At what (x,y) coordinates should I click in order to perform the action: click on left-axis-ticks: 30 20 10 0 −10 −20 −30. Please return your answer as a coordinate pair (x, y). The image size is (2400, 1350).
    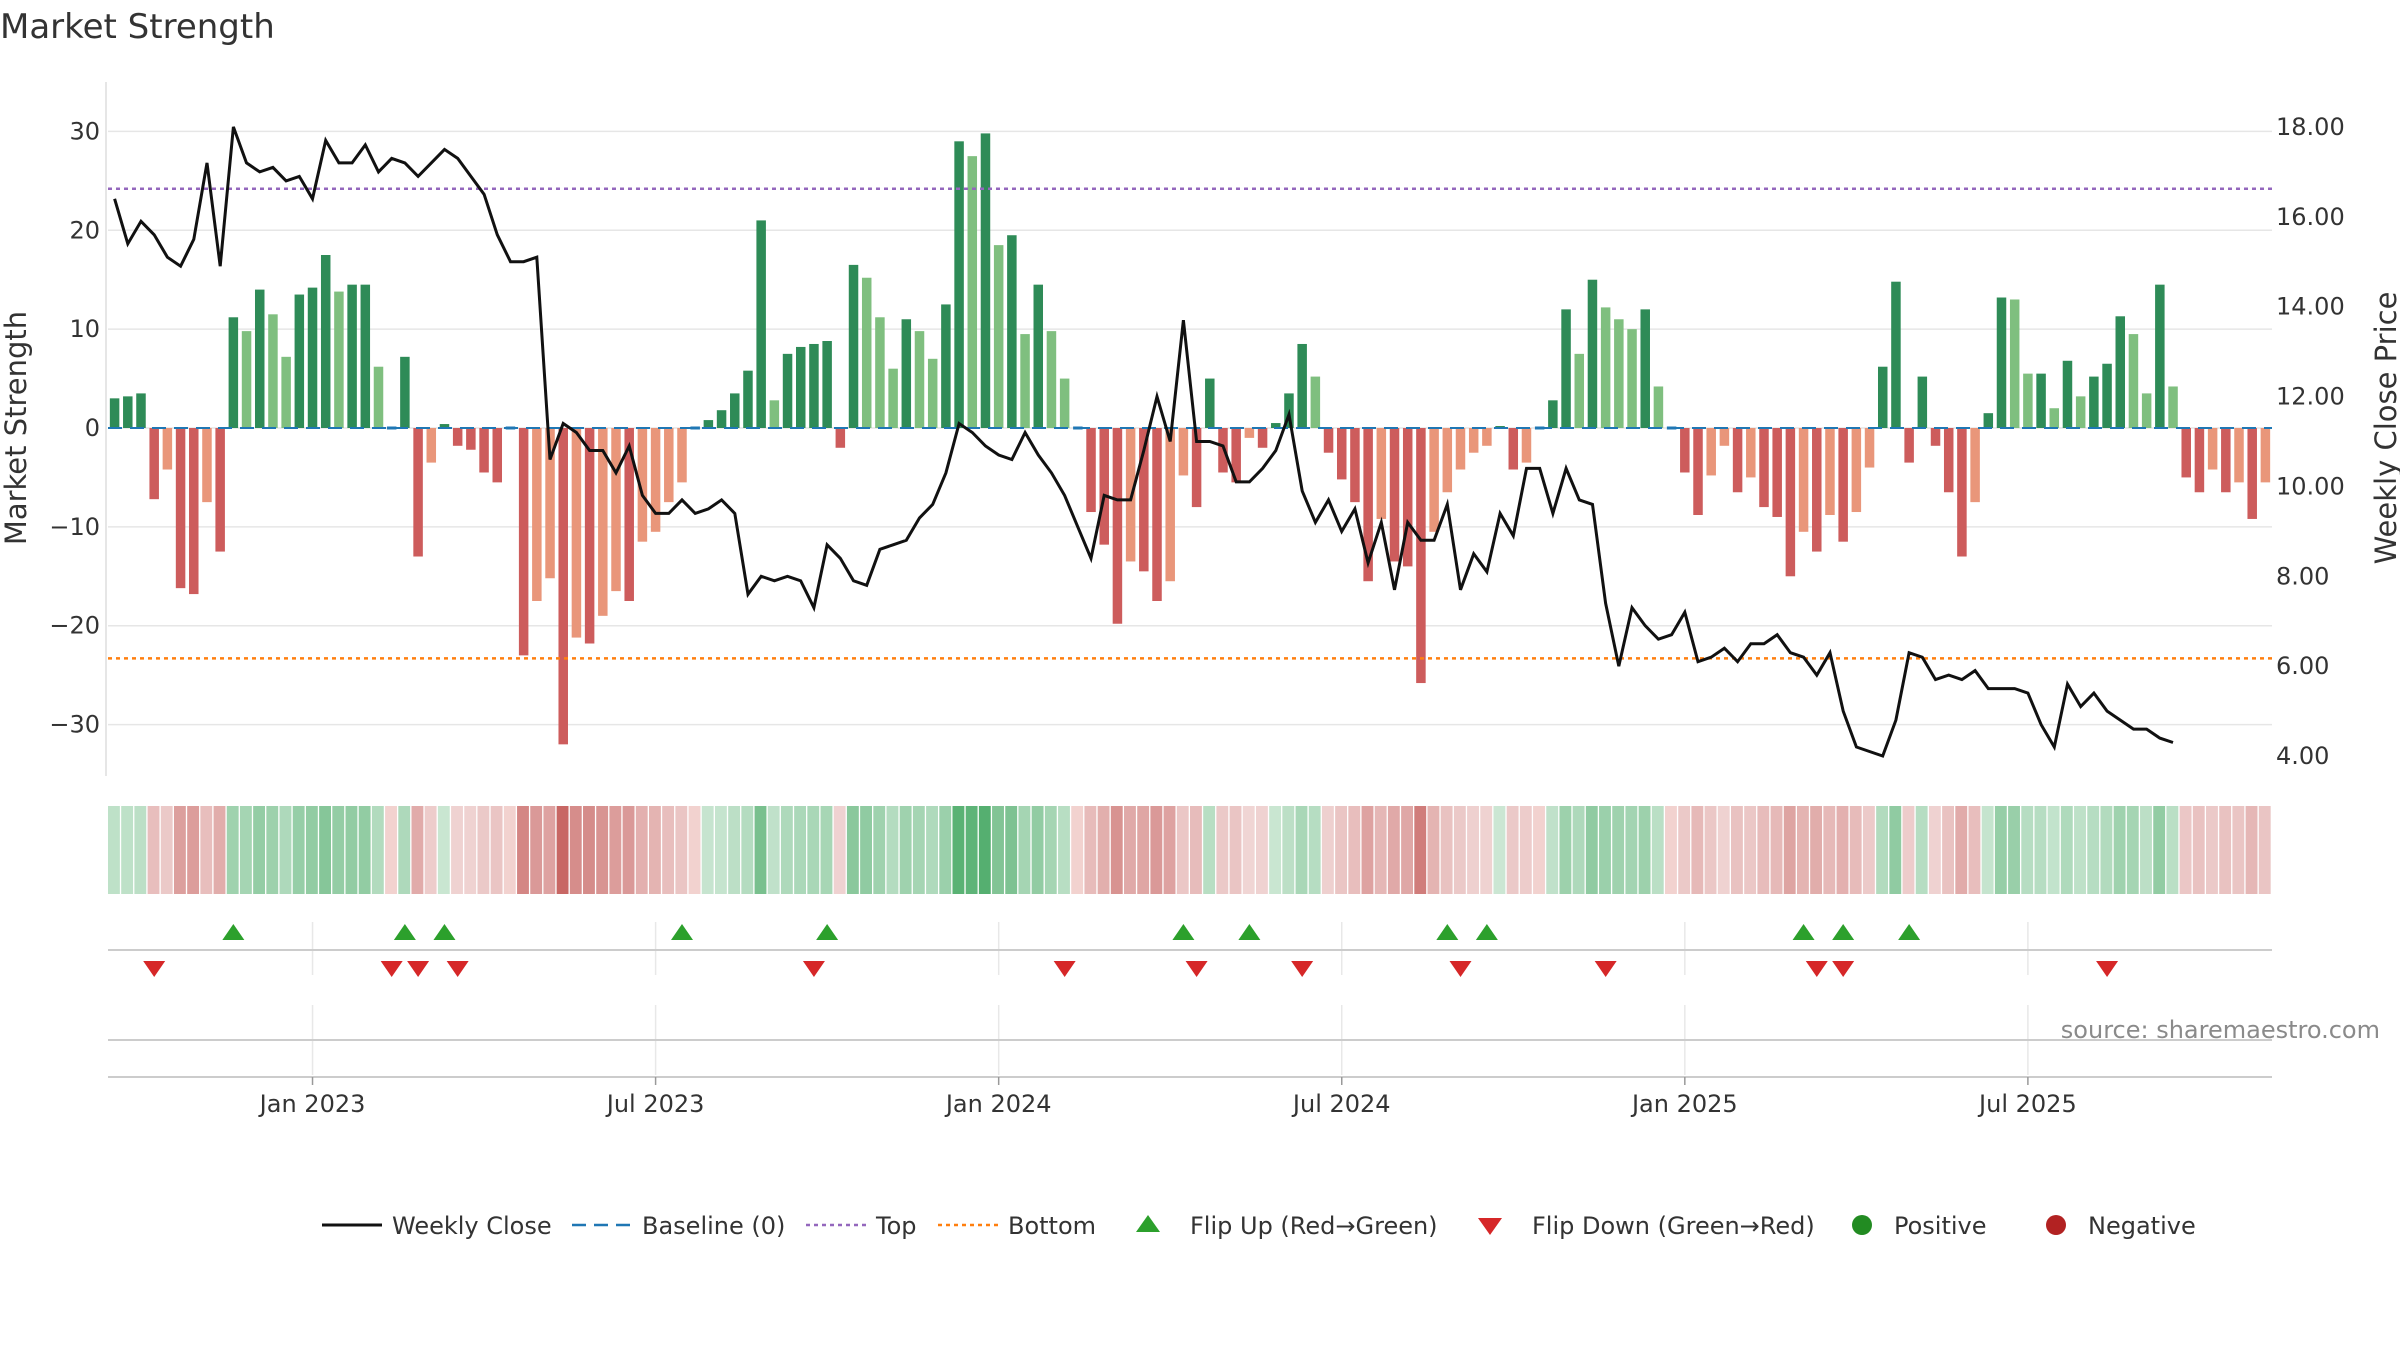
    Looking at the image, I should click on (74, 427).